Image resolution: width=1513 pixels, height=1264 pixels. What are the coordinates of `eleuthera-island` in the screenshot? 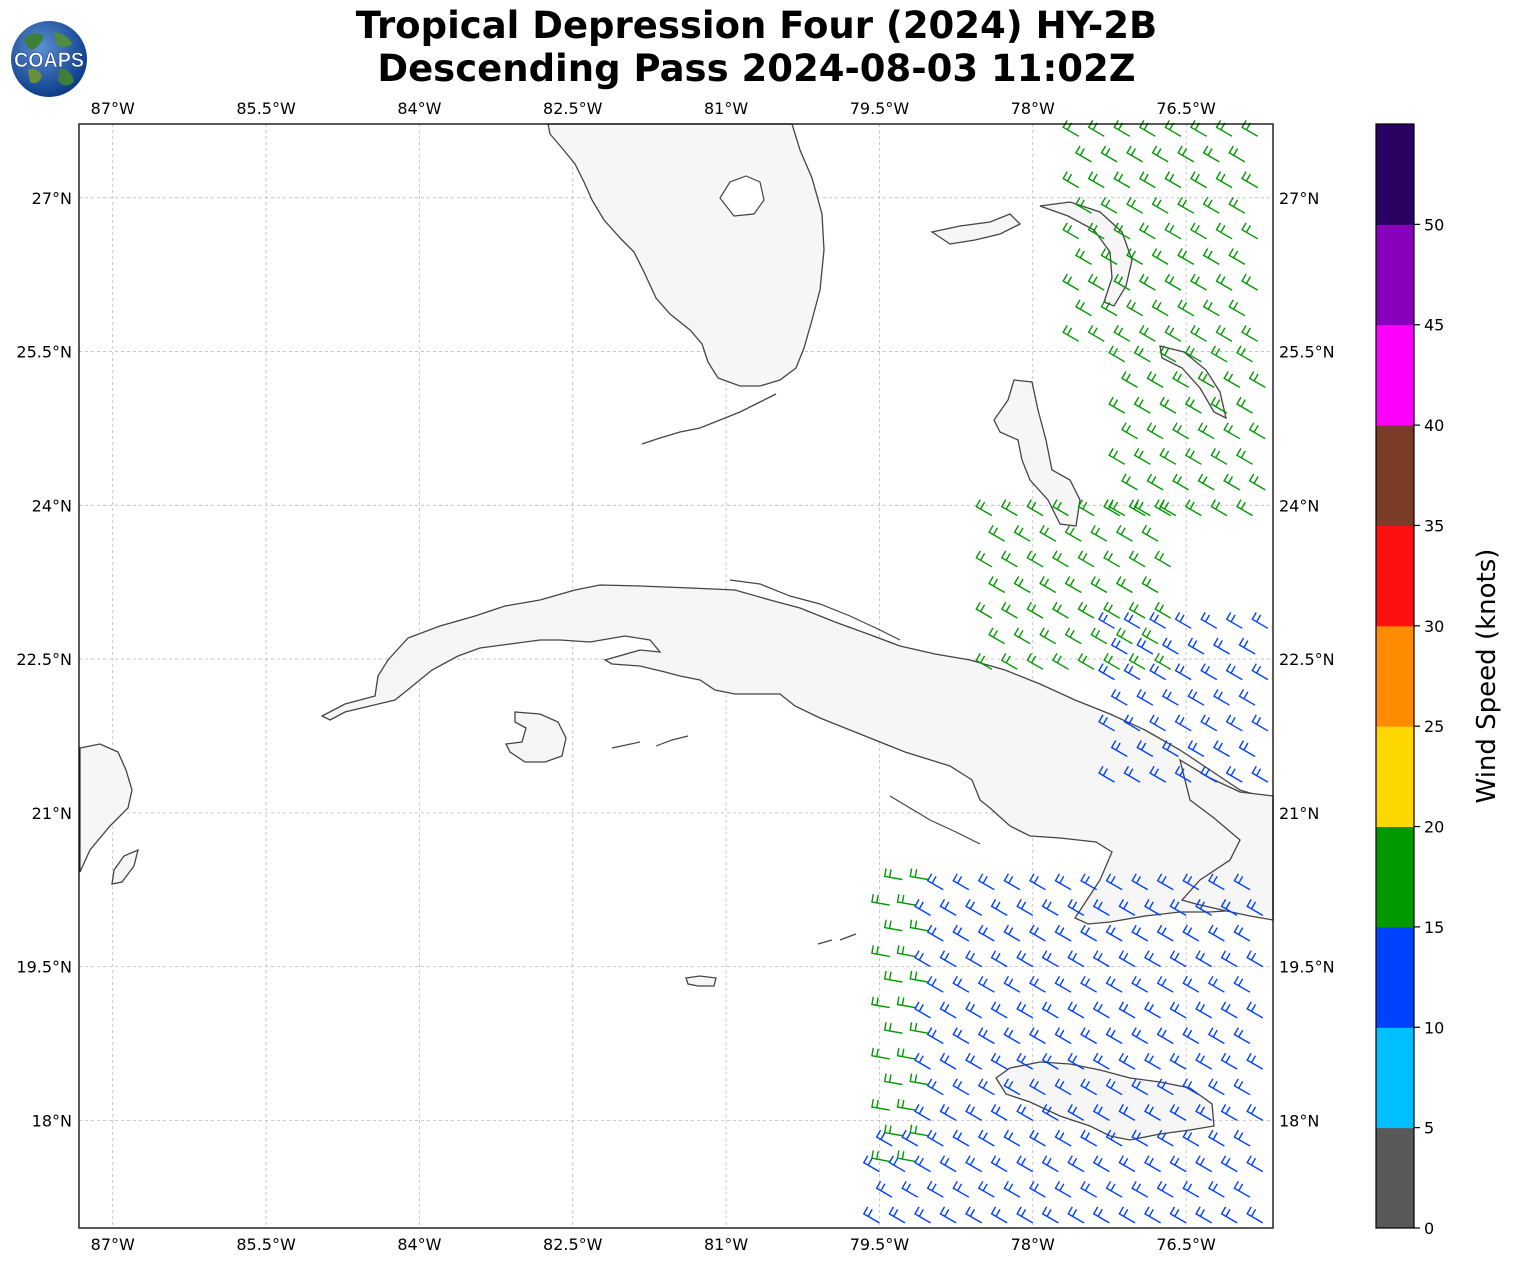 It's located at (1193, 382).